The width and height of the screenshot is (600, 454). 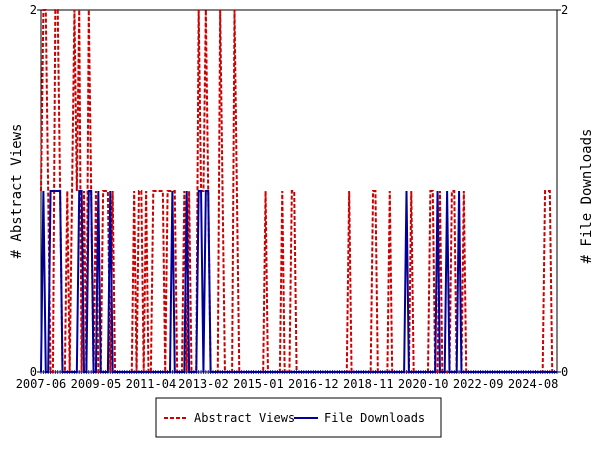 I want to click on legend-label: Abstract Views, so click(x=244, y=418).